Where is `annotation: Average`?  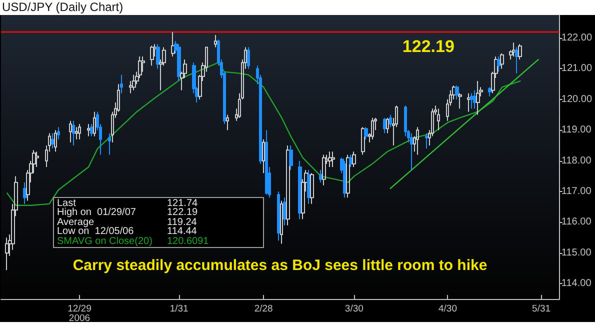 annotation: Average is located at coordinates (76, 222).